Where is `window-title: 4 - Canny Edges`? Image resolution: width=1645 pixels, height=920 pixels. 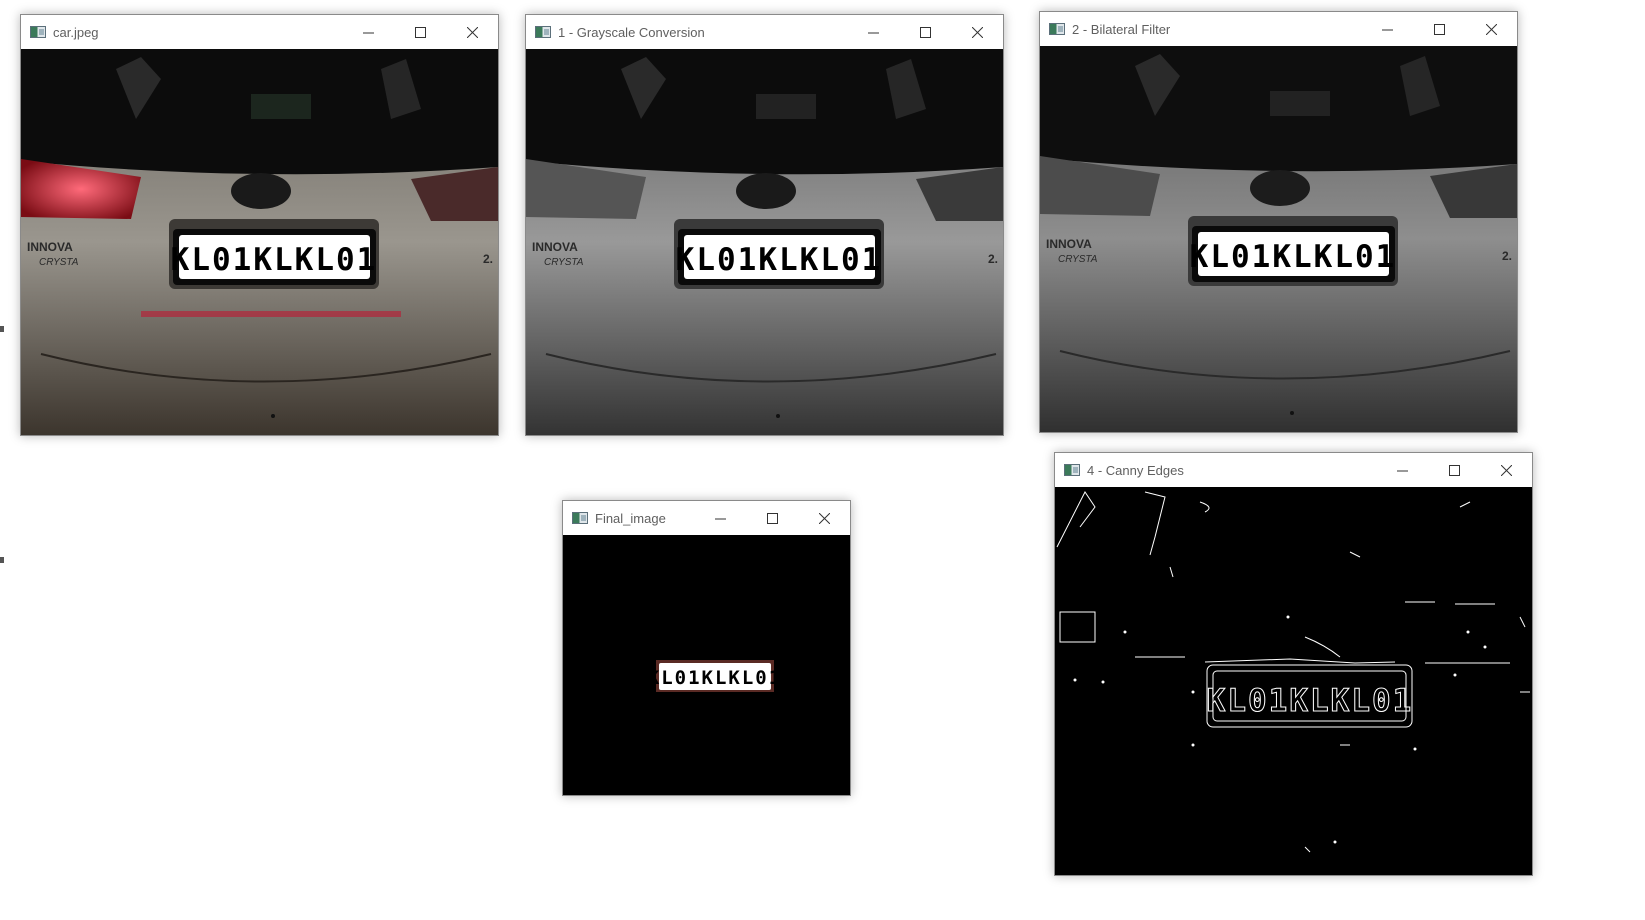 window-title: 4 - Canny Edges is located at coordinates (1135, 470).